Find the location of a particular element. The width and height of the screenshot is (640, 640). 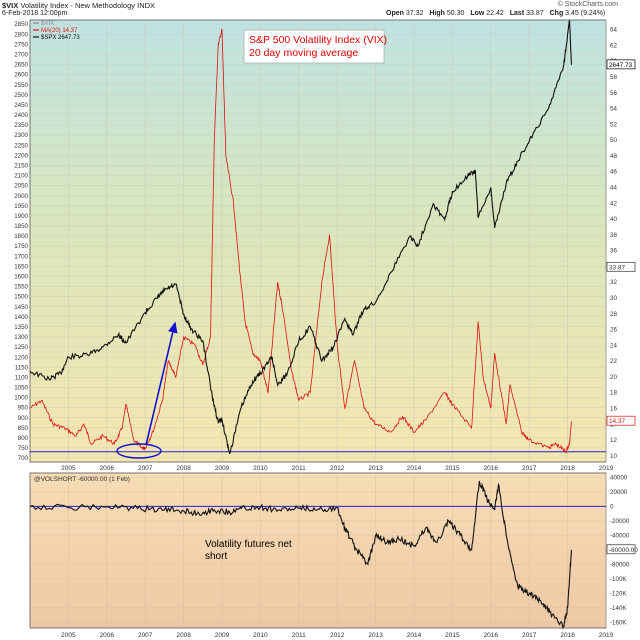

lower-x-tick-2009: 2009 is located at coordinates (222, 635).